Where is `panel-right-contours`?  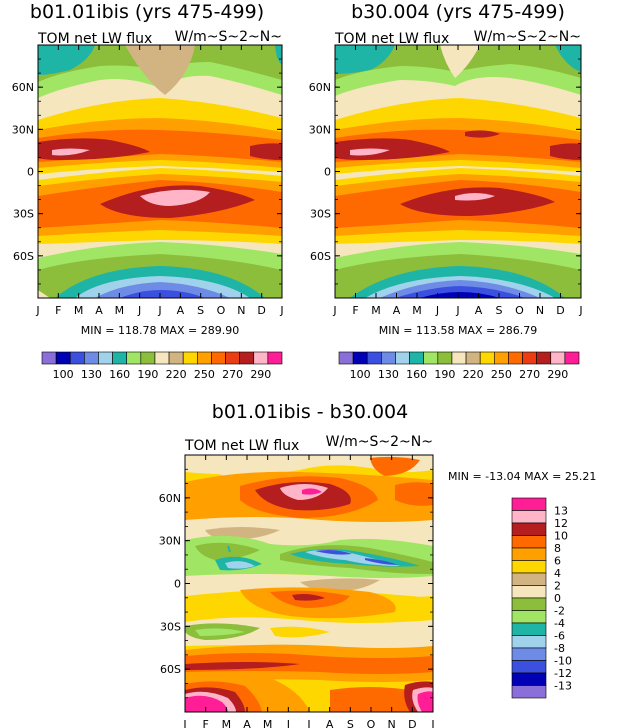
panel-right-contours is located at coordinates (458, 171).